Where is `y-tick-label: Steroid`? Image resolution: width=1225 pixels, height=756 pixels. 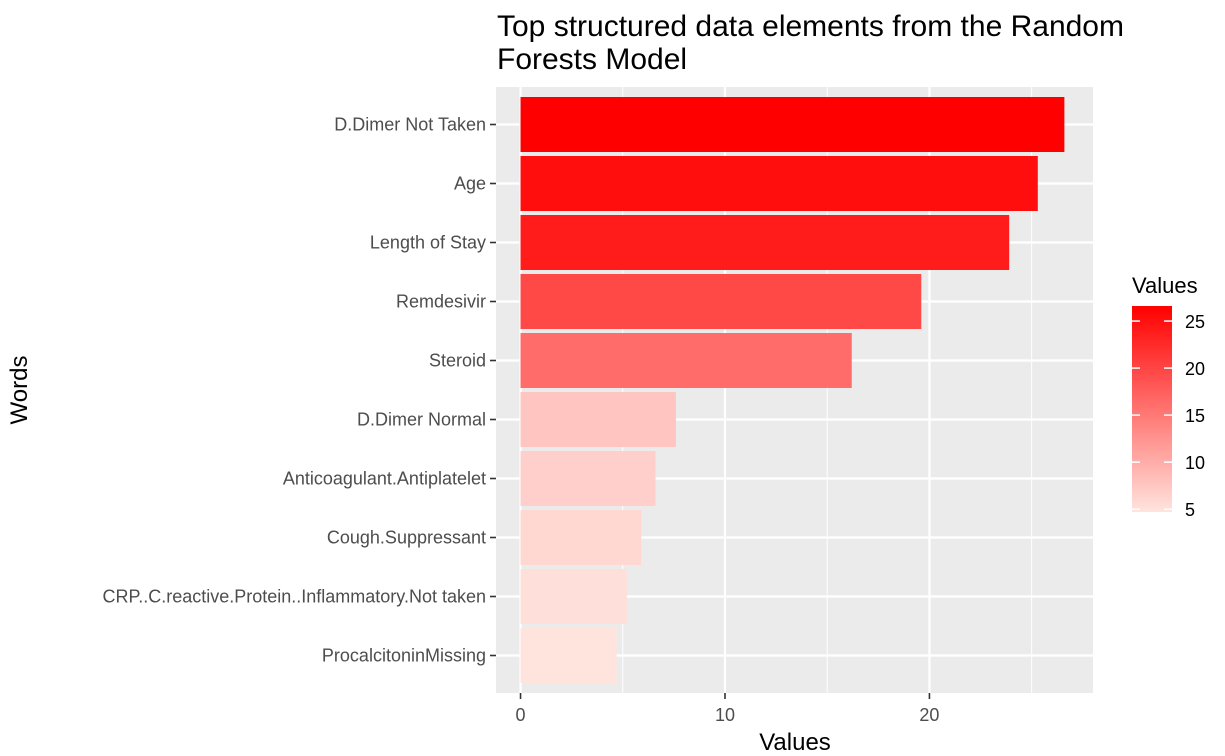 y-tick-label: Steroid is located at coordinates (457, 361).